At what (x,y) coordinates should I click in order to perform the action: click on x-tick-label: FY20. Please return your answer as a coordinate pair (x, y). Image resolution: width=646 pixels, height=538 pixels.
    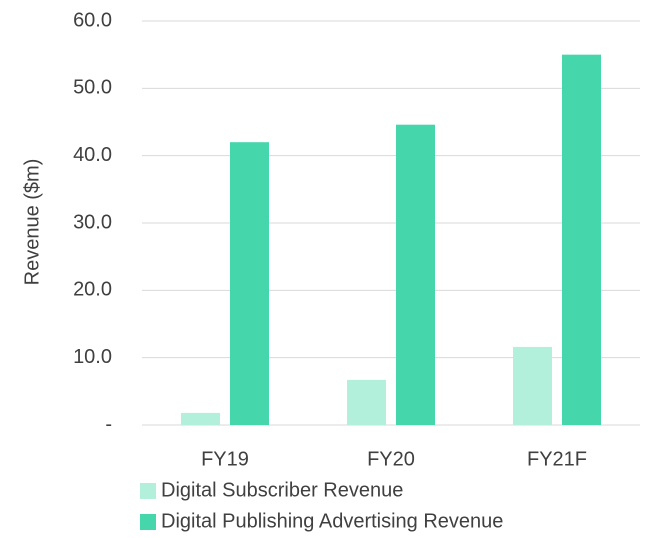
    Looking at the image, I should click on (391, 459).